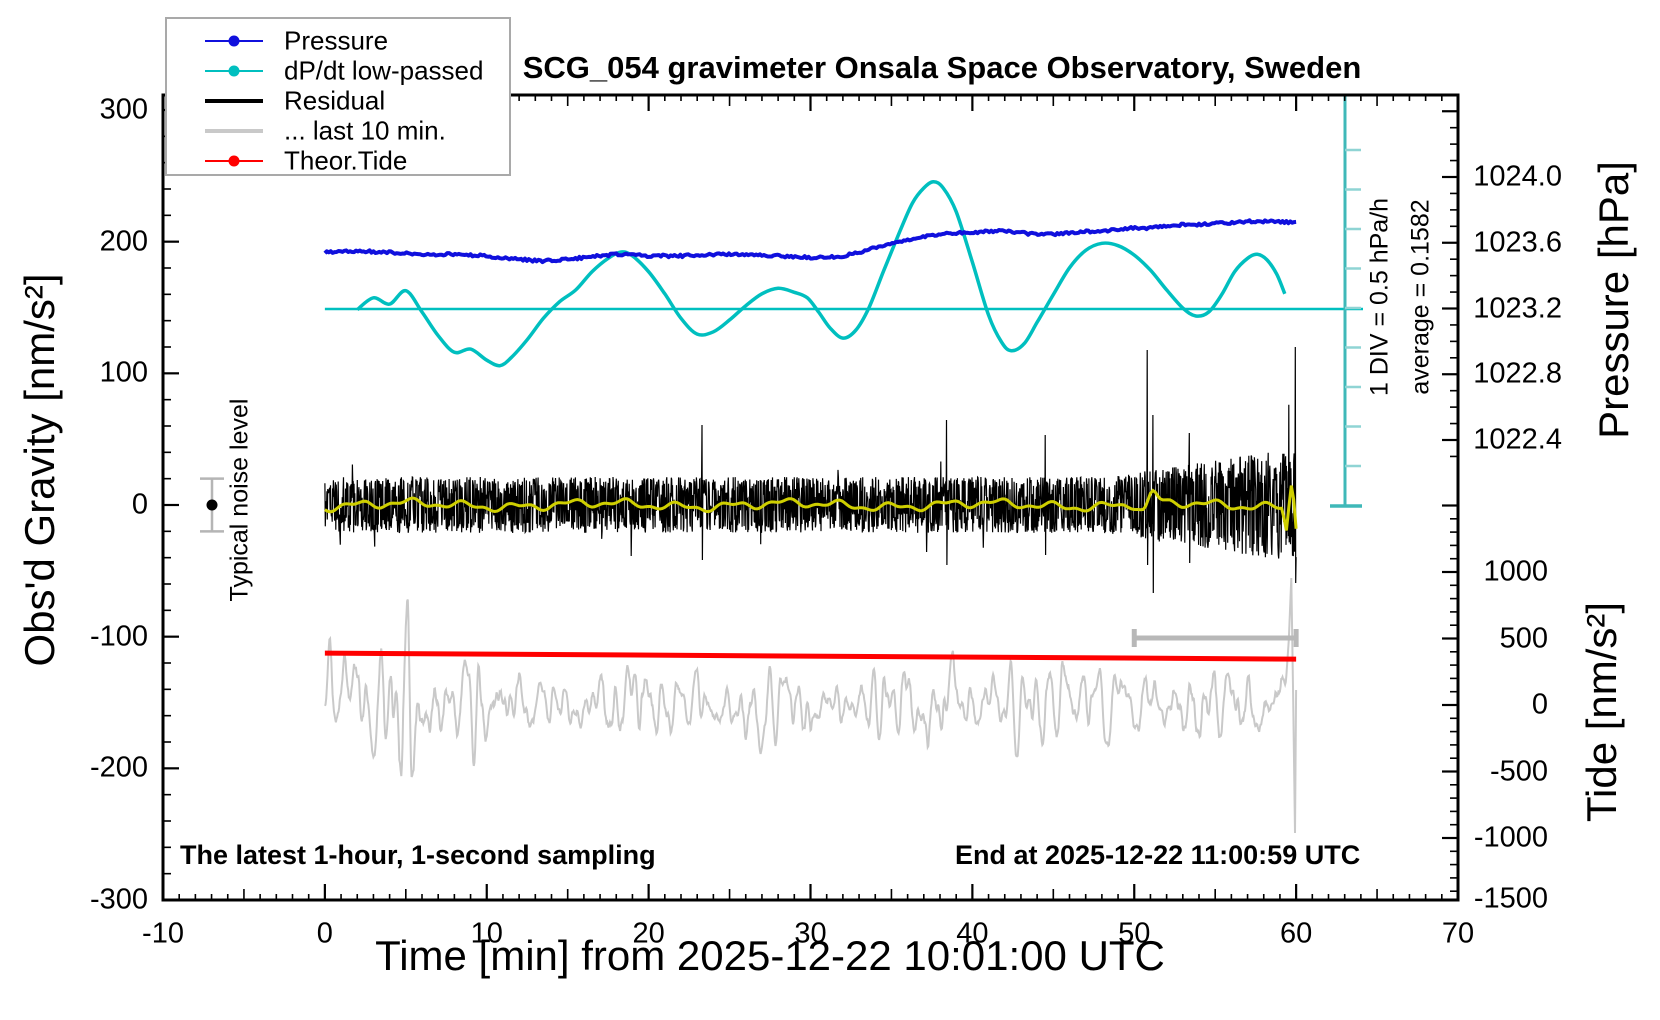 The width and height of the screenshot is (1660, 1020). Describe the element at coordinates (1158, 855) in the screenshot. I see `end-time-note: End at 2025-12-22 11:00:59 UTC` at that location.